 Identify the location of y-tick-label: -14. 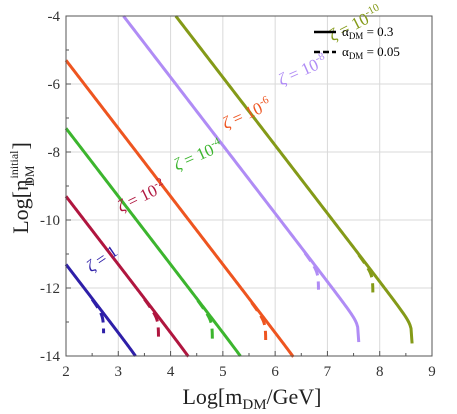
(50, 357).